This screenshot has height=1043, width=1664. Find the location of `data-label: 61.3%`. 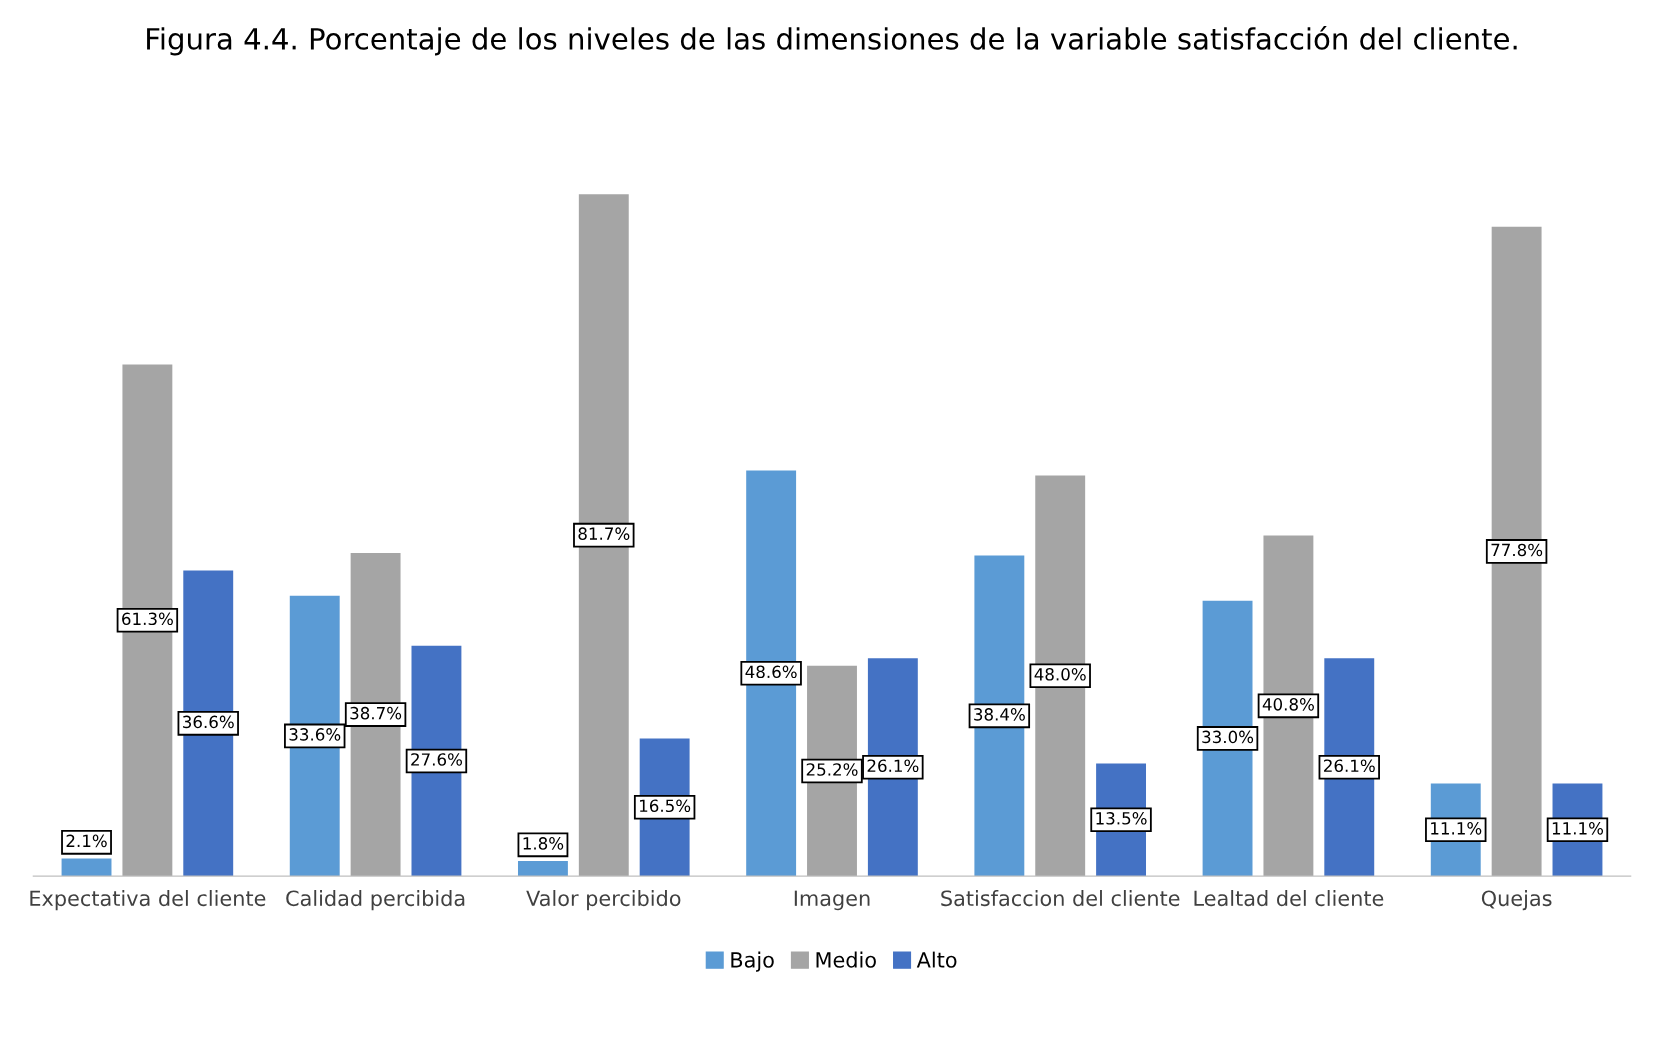

data-label: 61.3% is located at coordinates (147, 619).